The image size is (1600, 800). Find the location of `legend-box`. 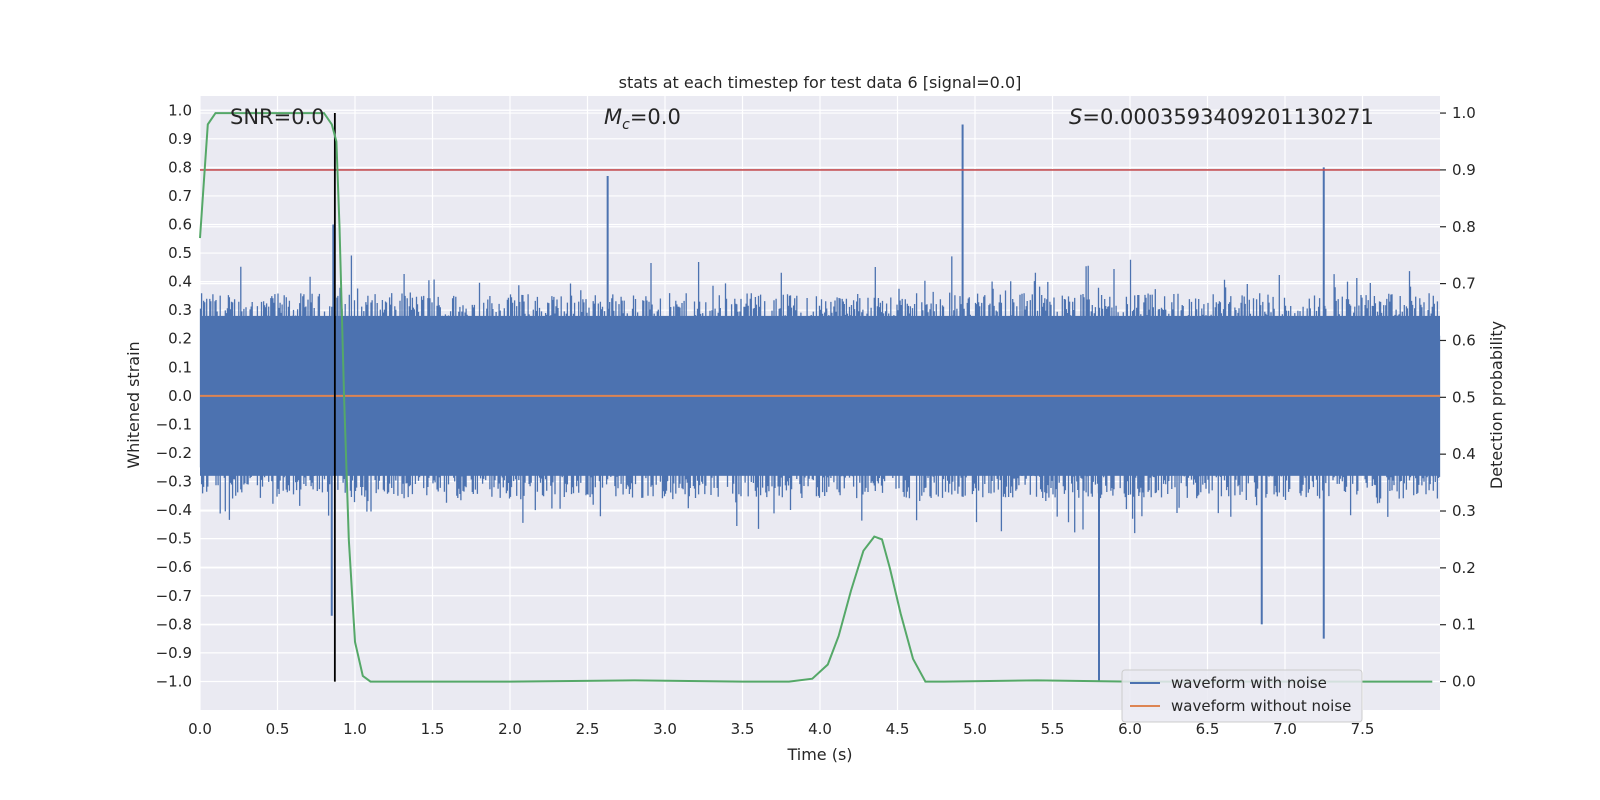

legend-box is located at coordinates (1242, 696).